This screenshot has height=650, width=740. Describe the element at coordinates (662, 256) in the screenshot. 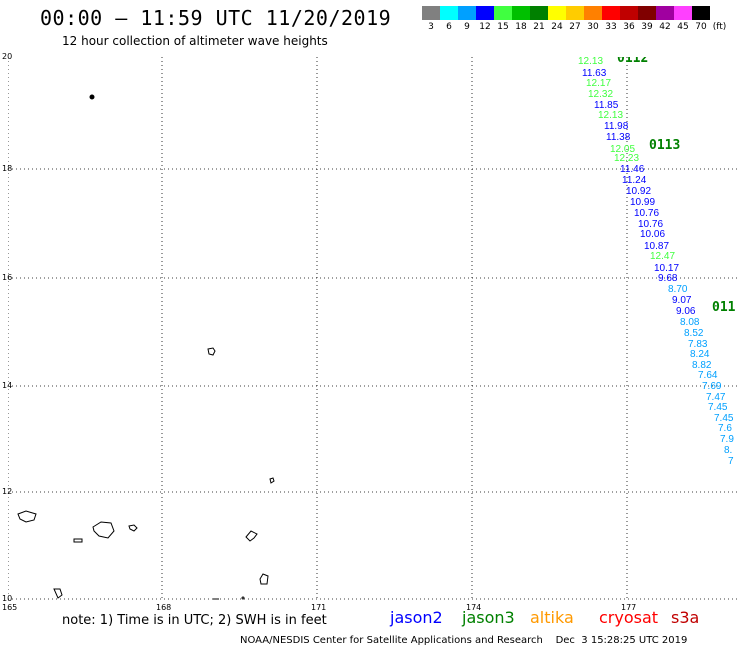

I see `wave-height-label: 12.47` at that location.